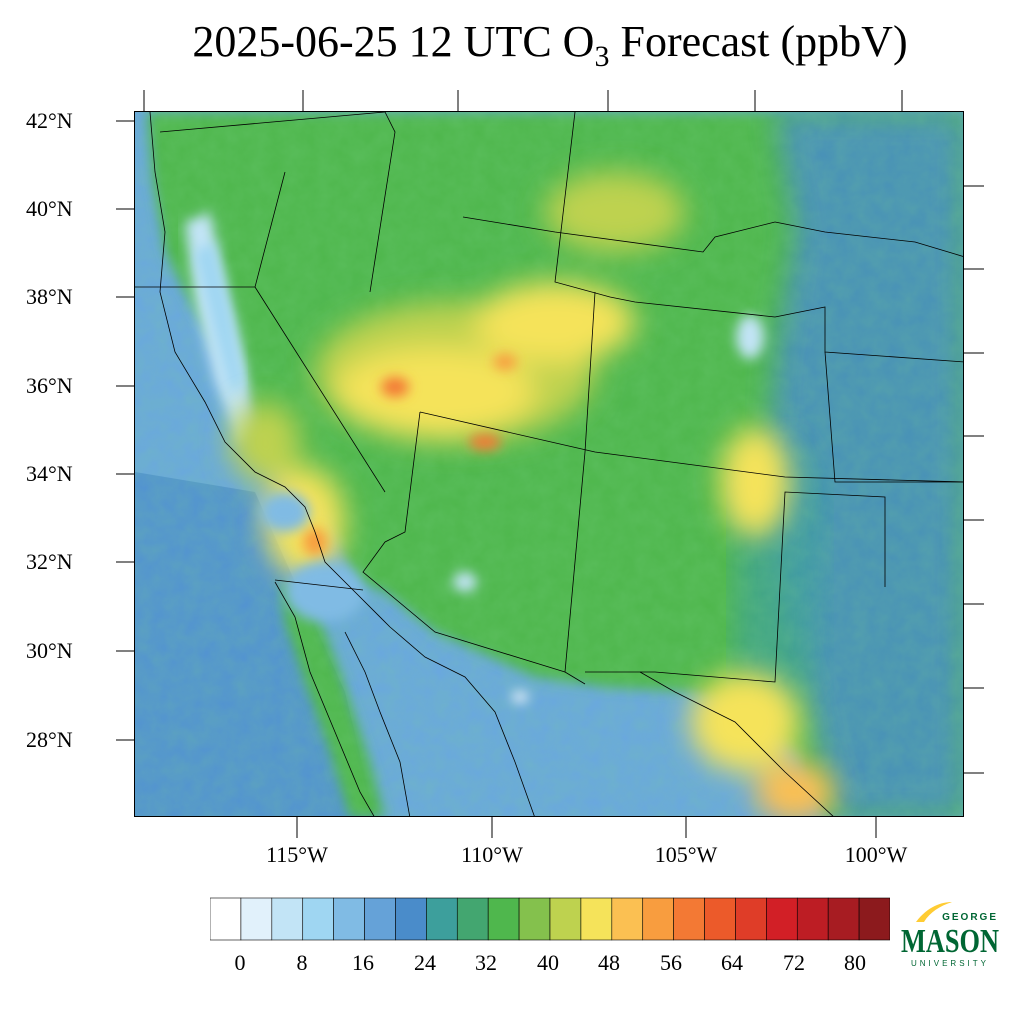  I want to click on lat-label-30n: 30°N, so click(49, 650).